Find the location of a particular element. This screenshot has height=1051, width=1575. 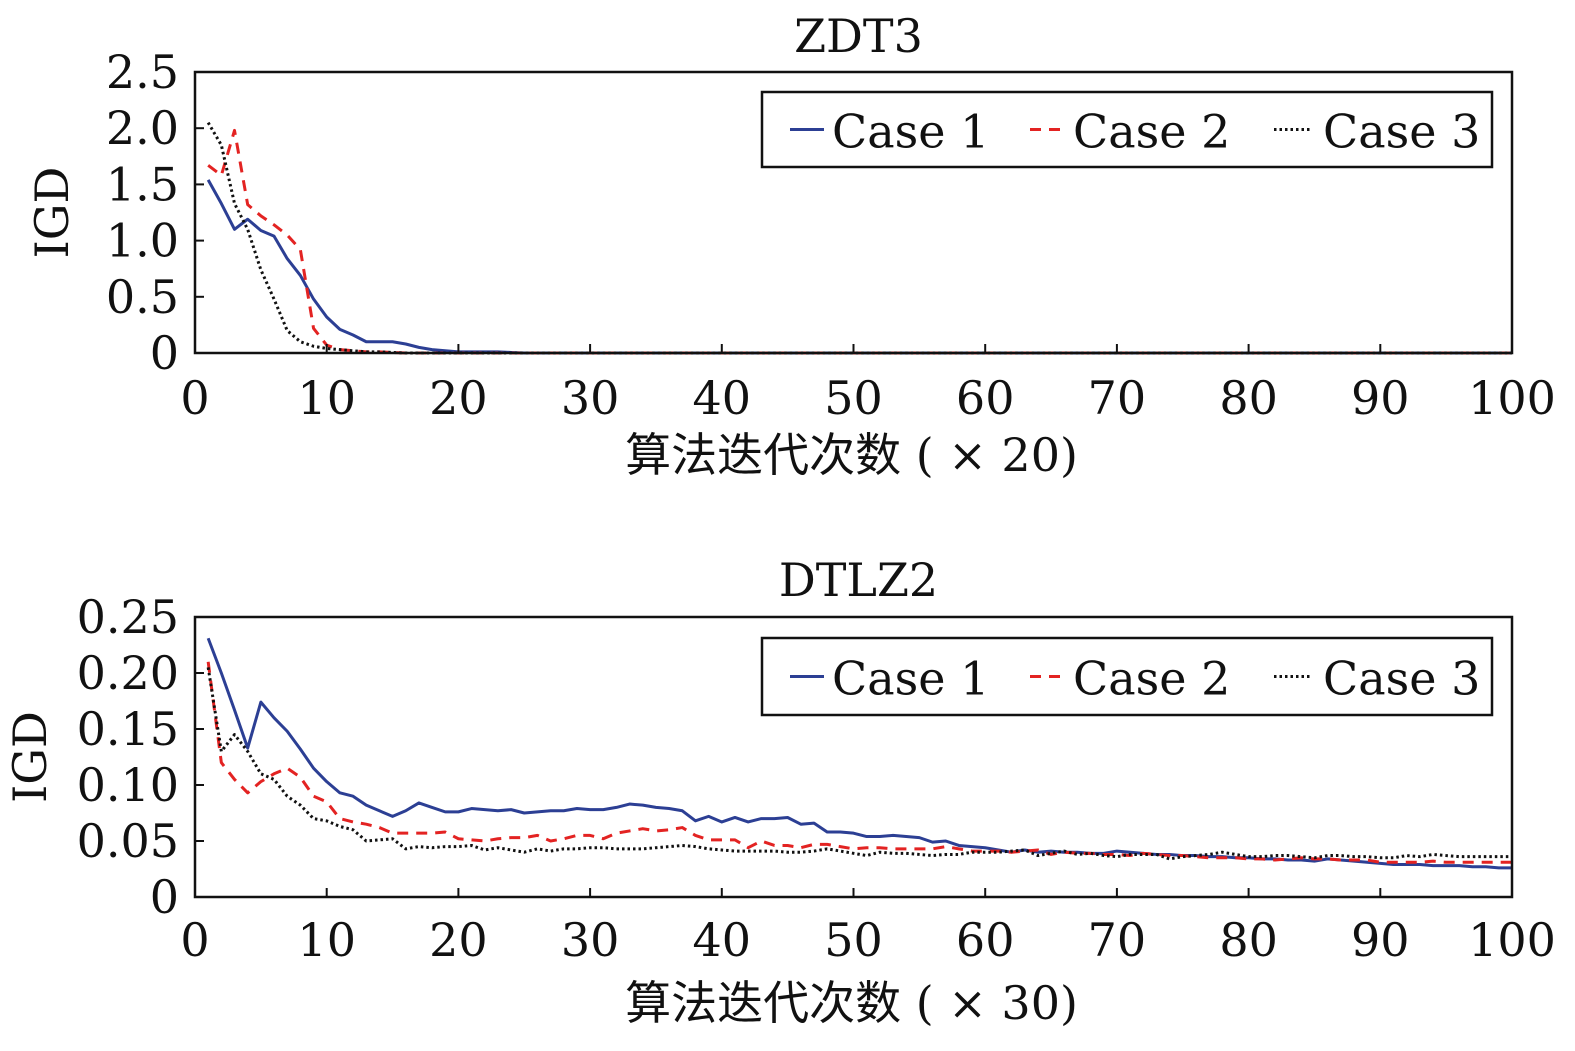

y-tick-label: 0.15 is located at coordinates (128, 729).